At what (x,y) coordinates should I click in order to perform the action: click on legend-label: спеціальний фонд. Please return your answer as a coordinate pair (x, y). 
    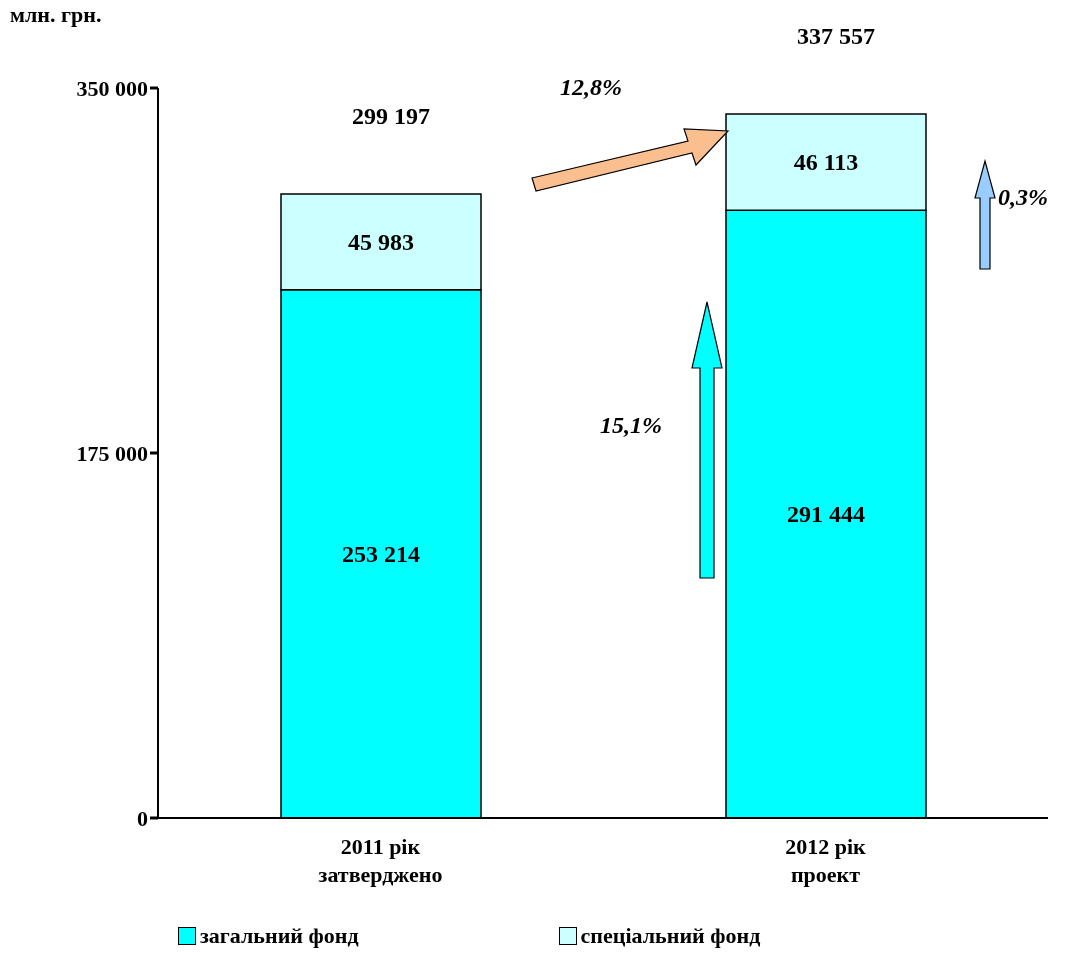
    Looking at the image, I should click on (670, 936).